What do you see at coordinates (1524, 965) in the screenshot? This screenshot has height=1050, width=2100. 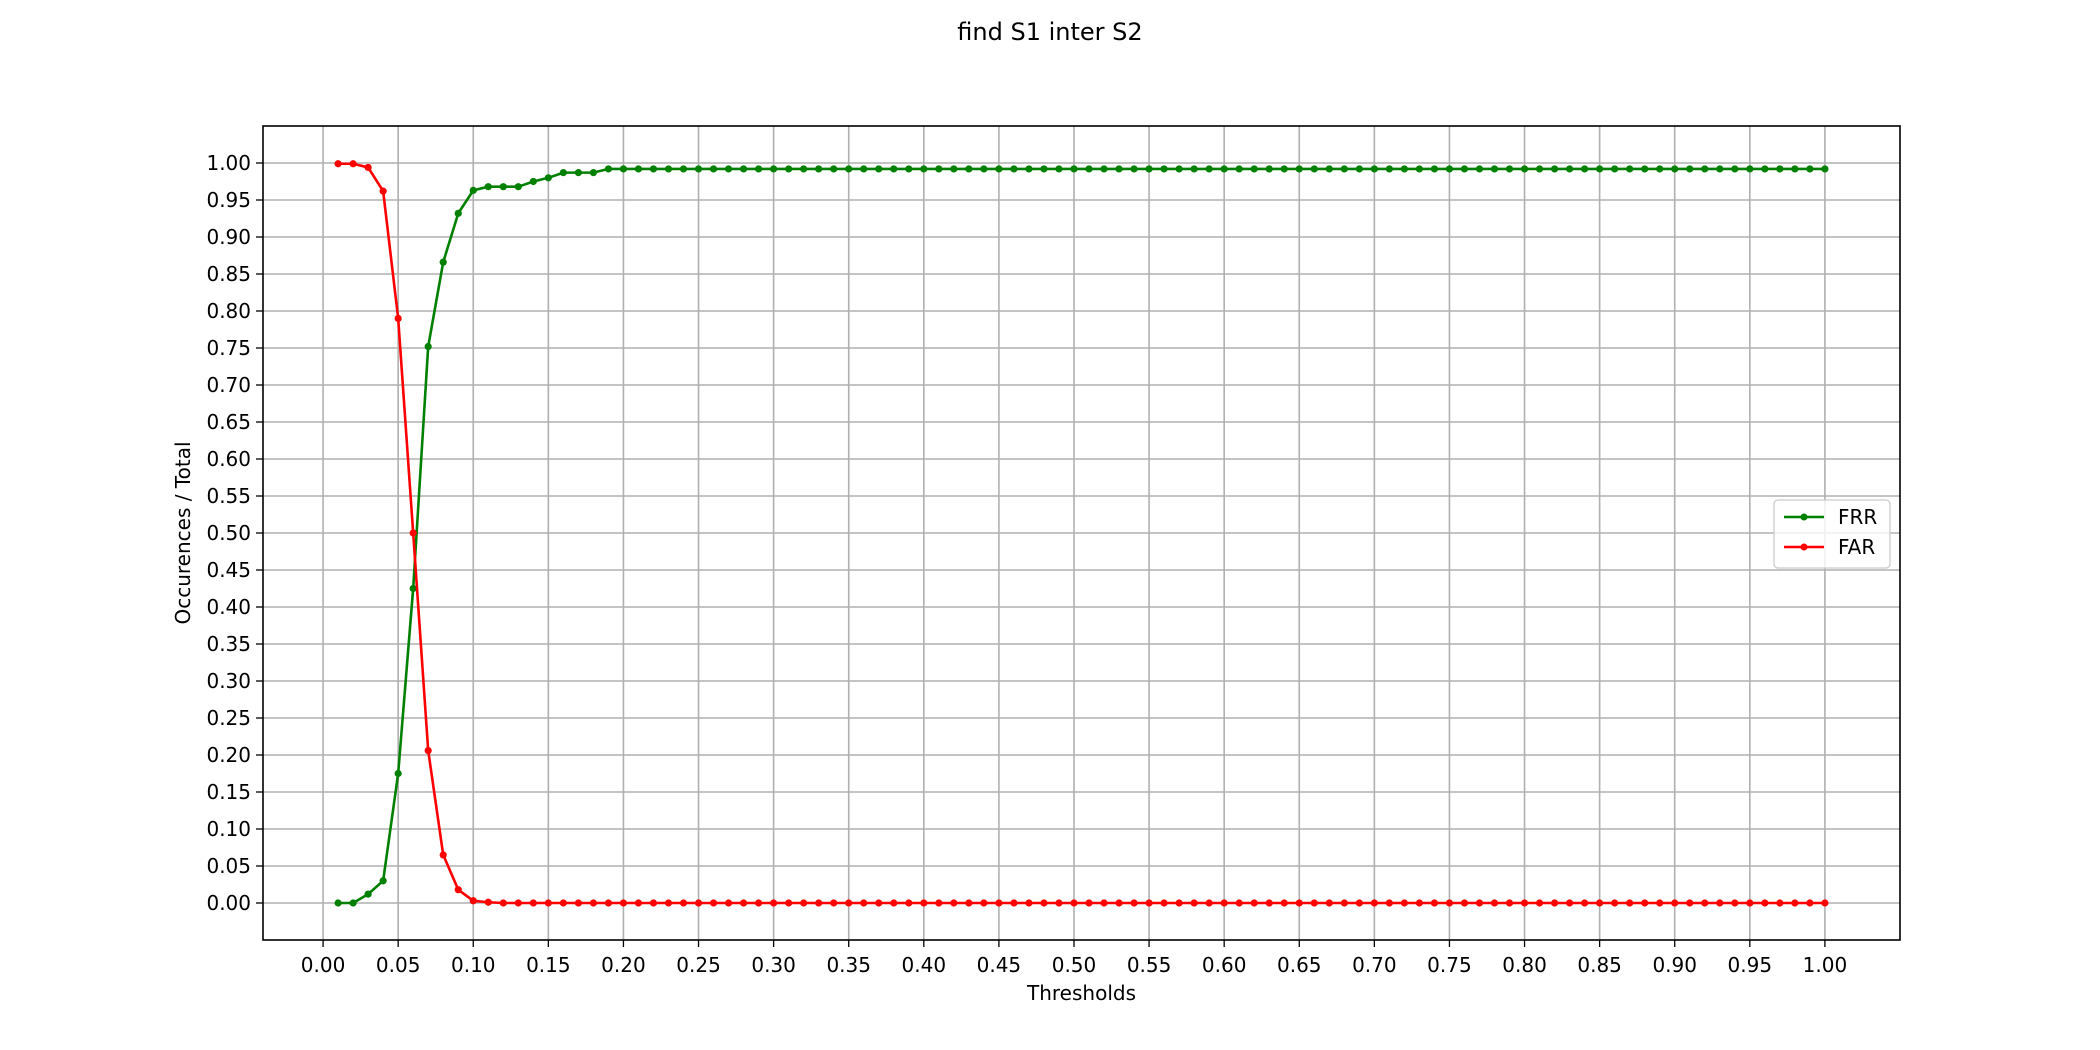 I see `x-tick-label: 0.80` at bounding box center [1524, 965].